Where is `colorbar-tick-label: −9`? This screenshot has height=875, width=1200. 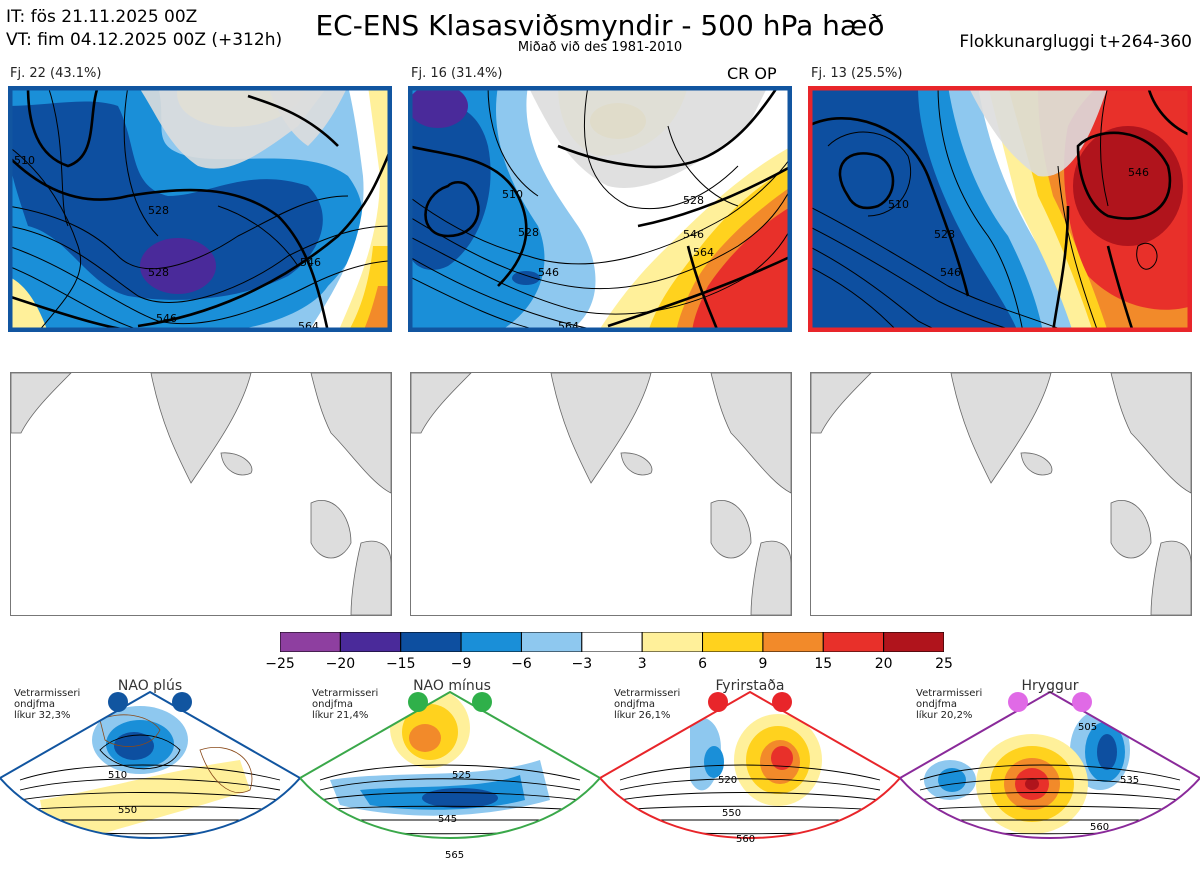
colorbar-tick-label: −9 is located at coordinates (461, 664).